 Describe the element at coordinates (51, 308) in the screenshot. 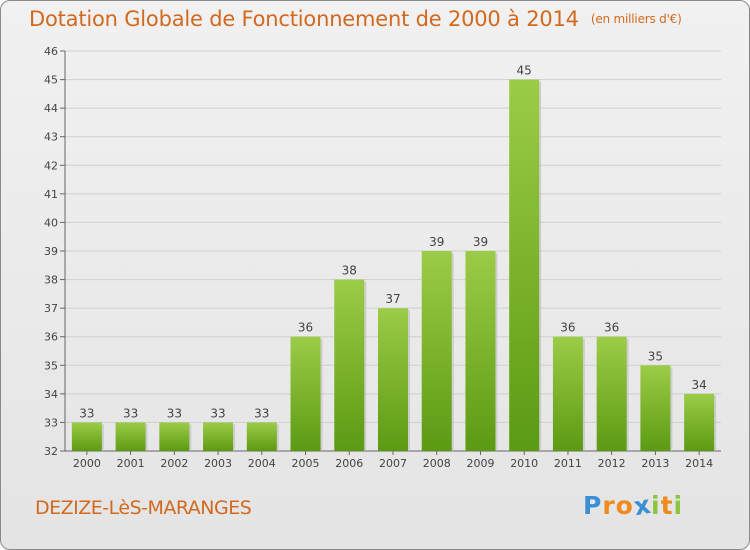

I see `y-tick-label: 37` at that location.